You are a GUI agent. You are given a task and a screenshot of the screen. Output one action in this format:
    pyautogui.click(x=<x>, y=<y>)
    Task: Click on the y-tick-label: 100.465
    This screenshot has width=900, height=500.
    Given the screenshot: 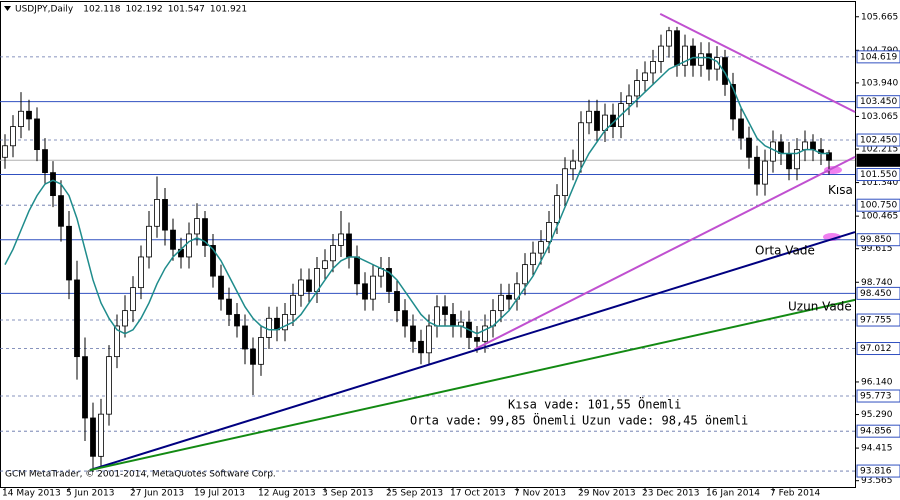 What is the action you would take?
    pyautogui.click(x=879, y=217)
    